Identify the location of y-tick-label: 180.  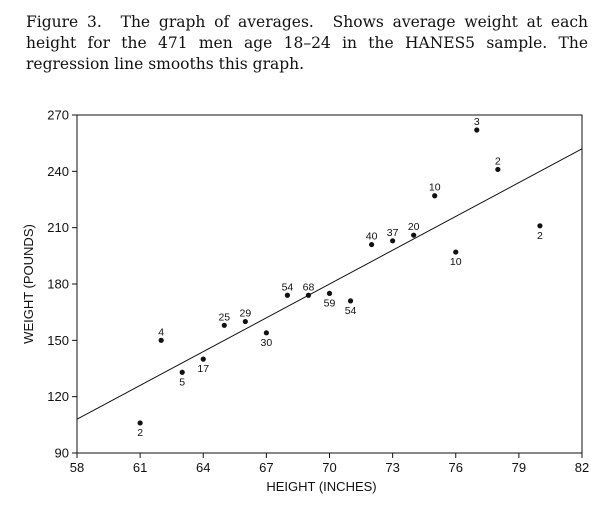
(58, 284).